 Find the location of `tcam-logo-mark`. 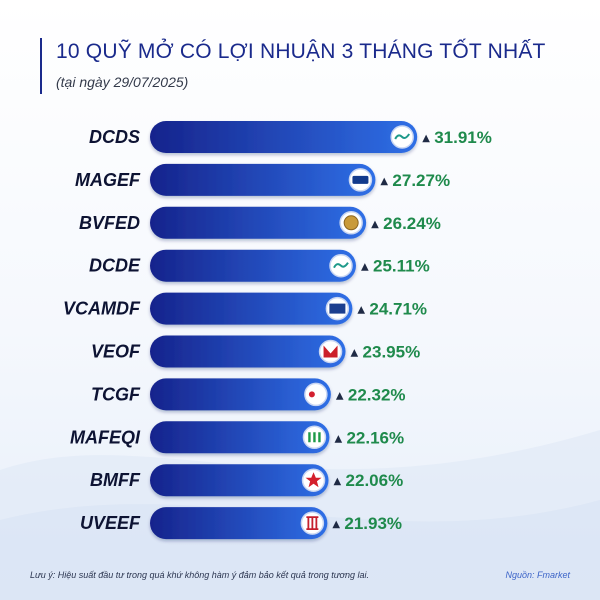

tcam-logo-mark is located at coordinates (311, 394).